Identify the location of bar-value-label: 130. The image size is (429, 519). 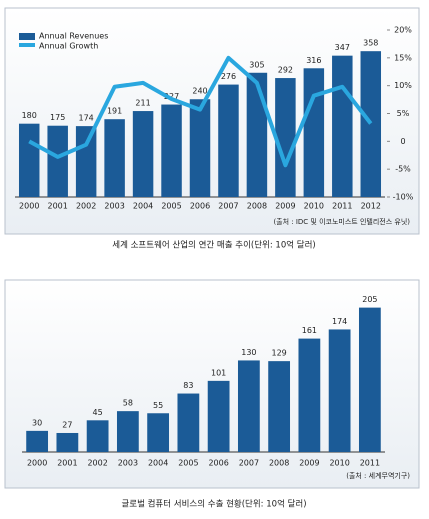
(248, 352).